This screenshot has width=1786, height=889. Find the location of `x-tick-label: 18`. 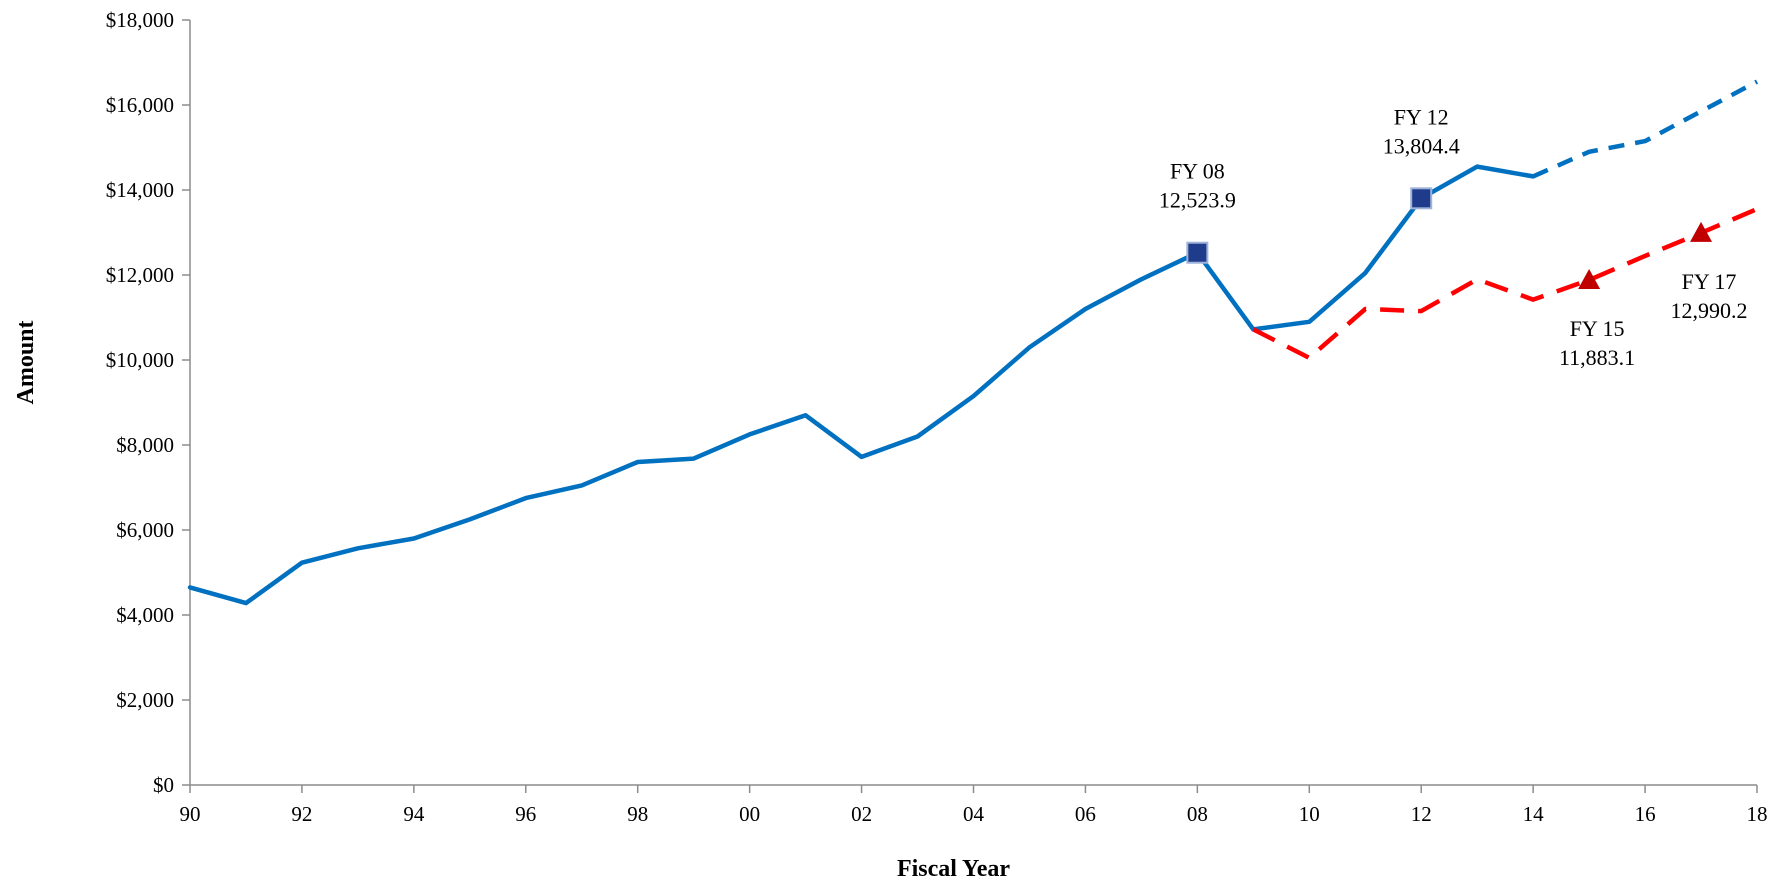

x-tick-label: 18 is located at coordinates (1757, 814).